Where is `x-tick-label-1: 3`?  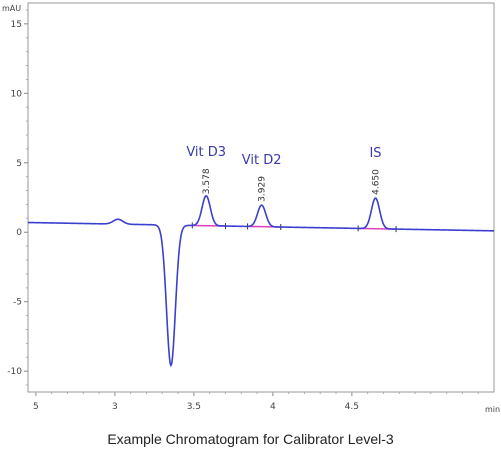
x-tick-label-1: 3 is located at coordinates (115, 407).